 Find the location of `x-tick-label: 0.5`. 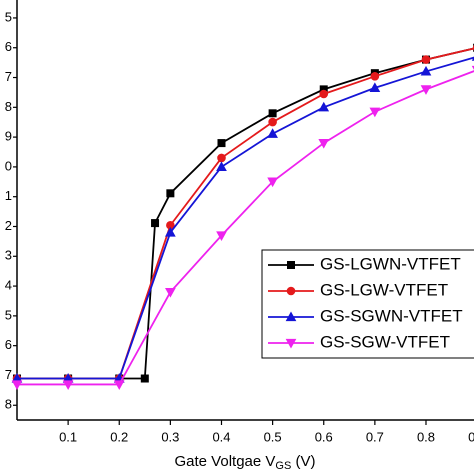

x-tick-label: 0.5 is located at coordinates (273, 436).